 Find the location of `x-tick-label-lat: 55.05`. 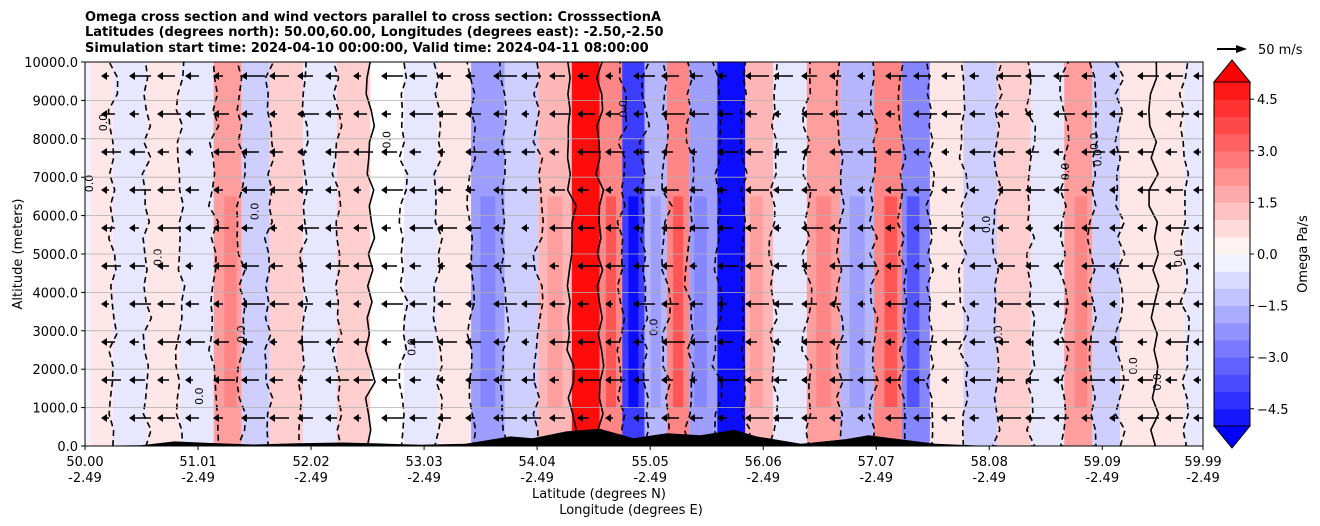

x-tick-label-lat: 55.05 is located at coordinates (650, 462).